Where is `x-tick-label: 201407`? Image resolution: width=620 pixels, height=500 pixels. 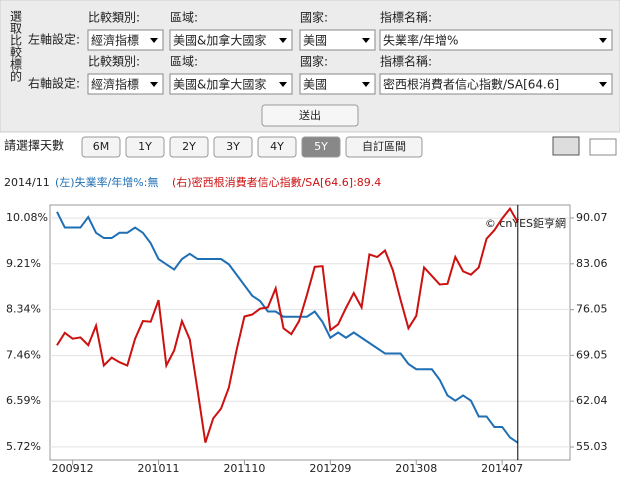
x-tick-label: 201407 is located at coordinates (502, 468).